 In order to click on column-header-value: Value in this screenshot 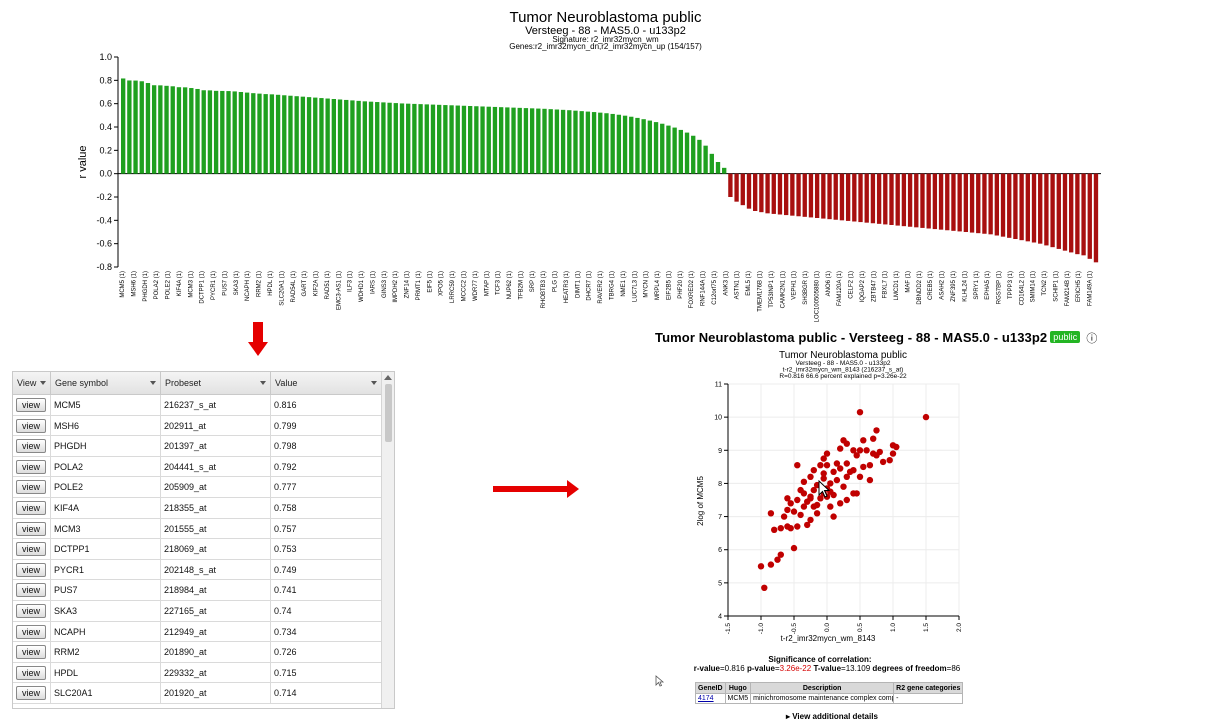, I will do `click(326, 383)`.